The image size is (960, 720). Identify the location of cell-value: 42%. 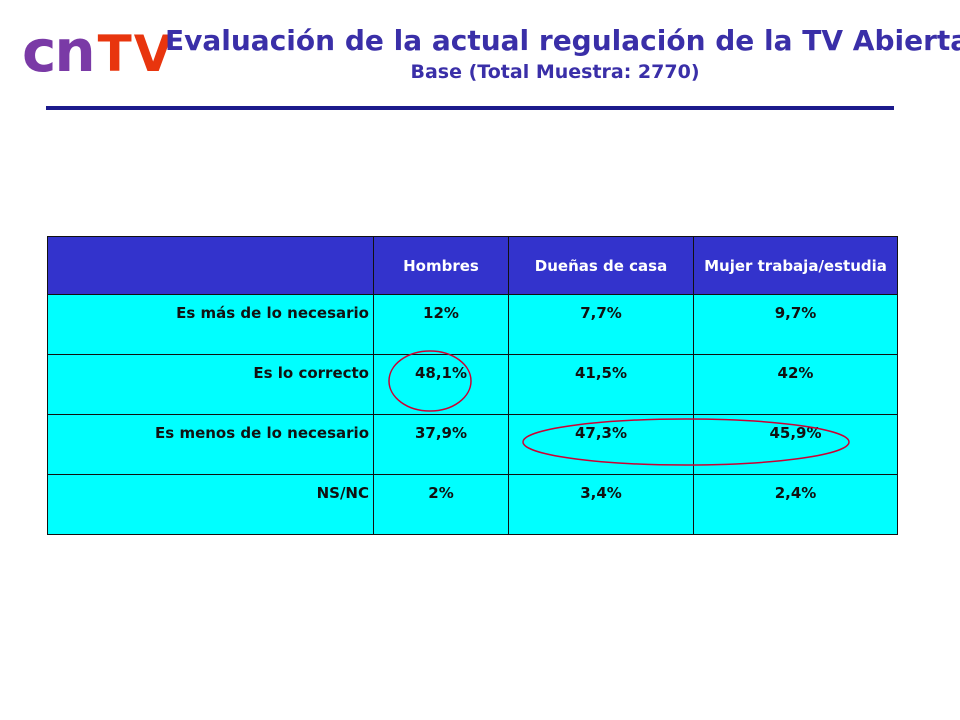
(795, 384).